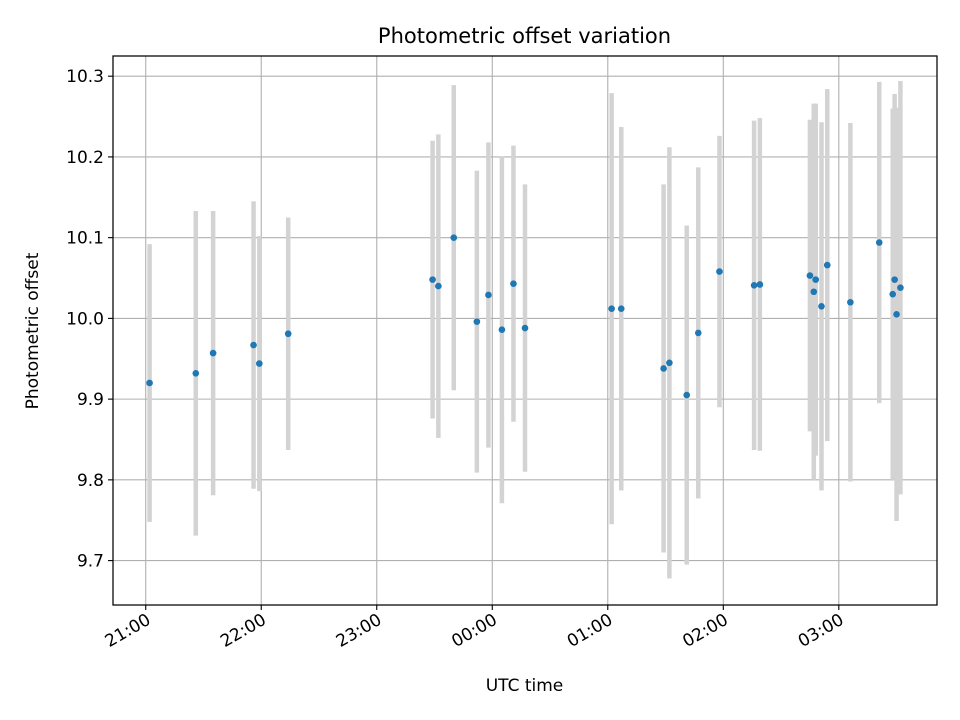  What do you see at coordinates (85, 239) in the screenshot?
I see `y-tick-label: 10.1` at bounding box center [85, 239].